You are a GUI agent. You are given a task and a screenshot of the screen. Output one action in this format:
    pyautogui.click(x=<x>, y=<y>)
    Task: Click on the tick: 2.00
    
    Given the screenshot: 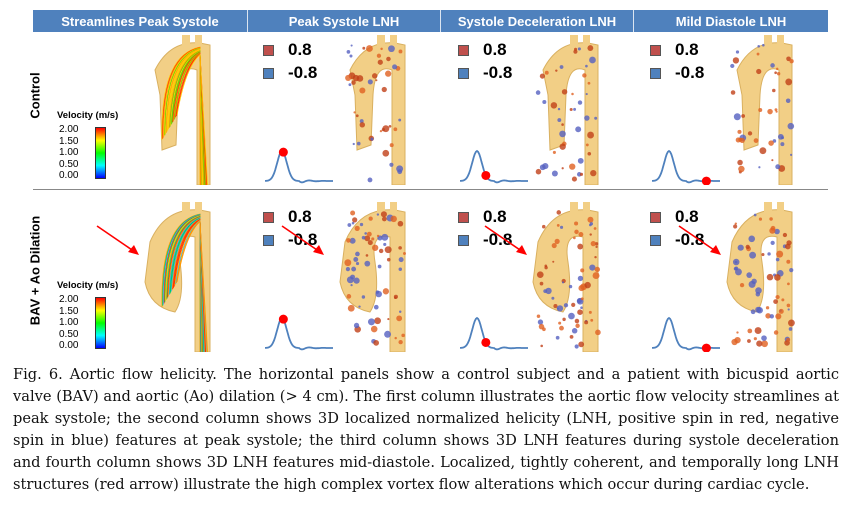 What is the action you would take?
    pyautogui.click(x=69, y=129)
    